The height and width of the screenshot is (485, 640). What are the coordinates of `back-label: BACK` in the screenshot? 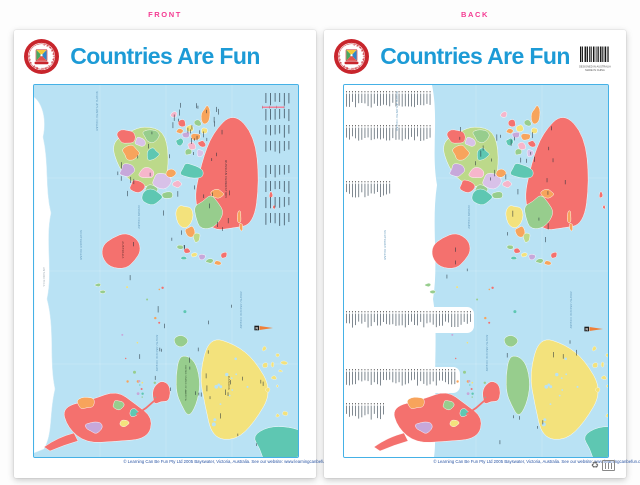 It's located at (475, 14).